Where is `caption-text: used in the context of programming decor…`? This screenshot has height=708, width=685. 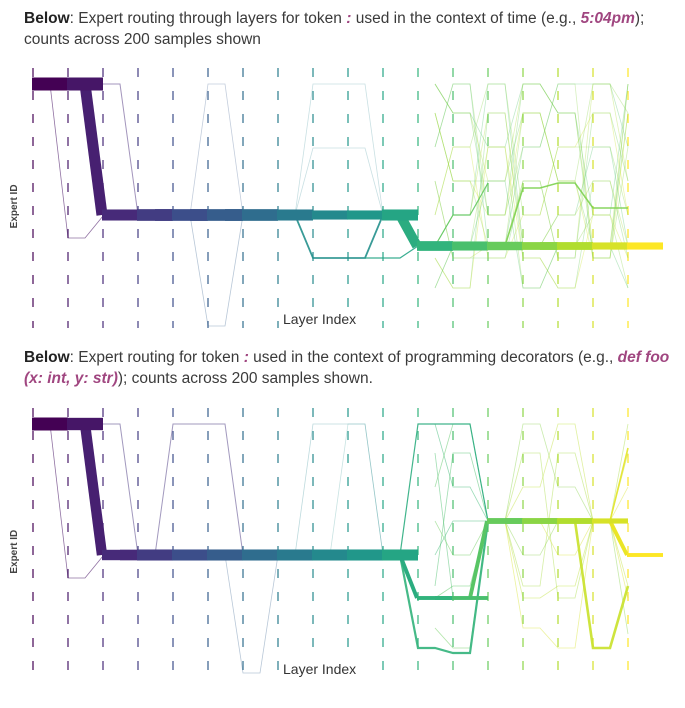
caption-text: used in the context of programming decor… is located at coordinates (433, 357).